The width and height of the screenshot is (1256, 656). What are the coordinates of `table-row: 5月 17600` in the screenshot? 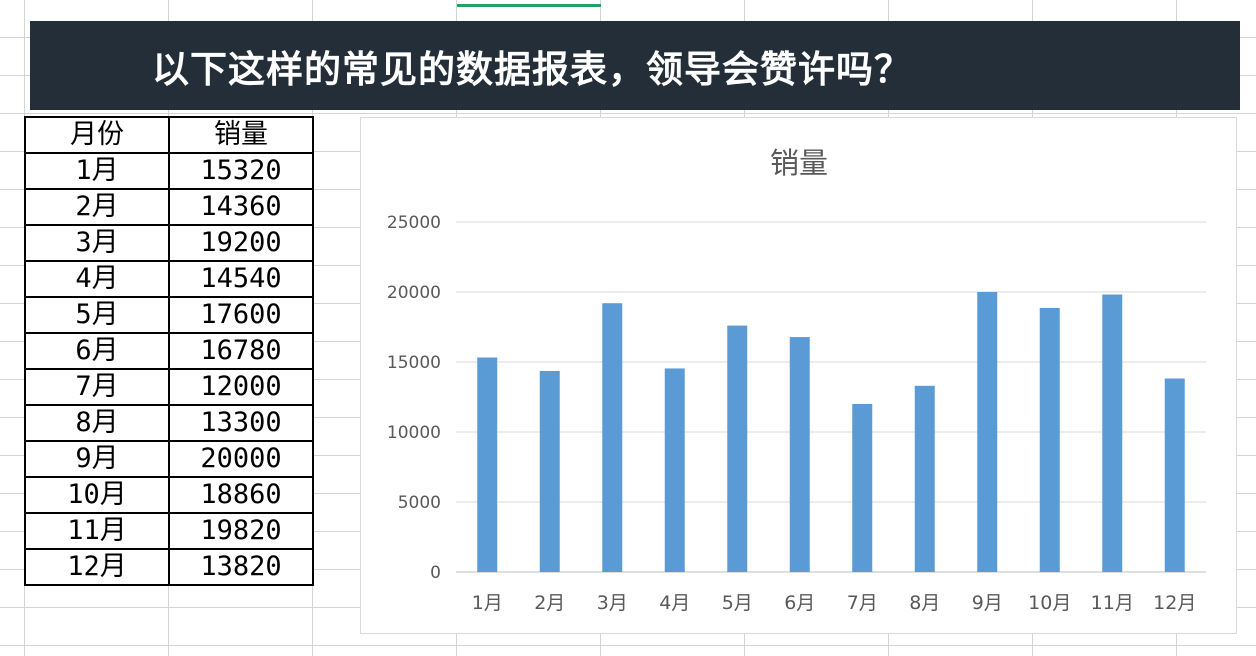 It's located at (169, 315).